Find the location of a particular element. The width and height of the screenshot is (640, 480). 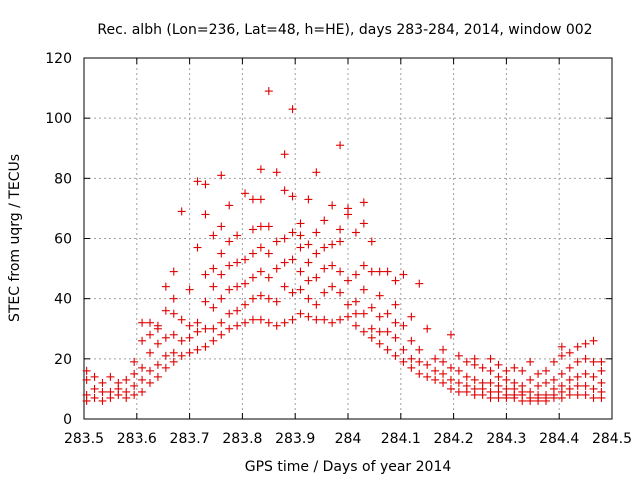

y-tick-labels: 0 20 40 60 80 100 120 is located at coordinates (58, 239).